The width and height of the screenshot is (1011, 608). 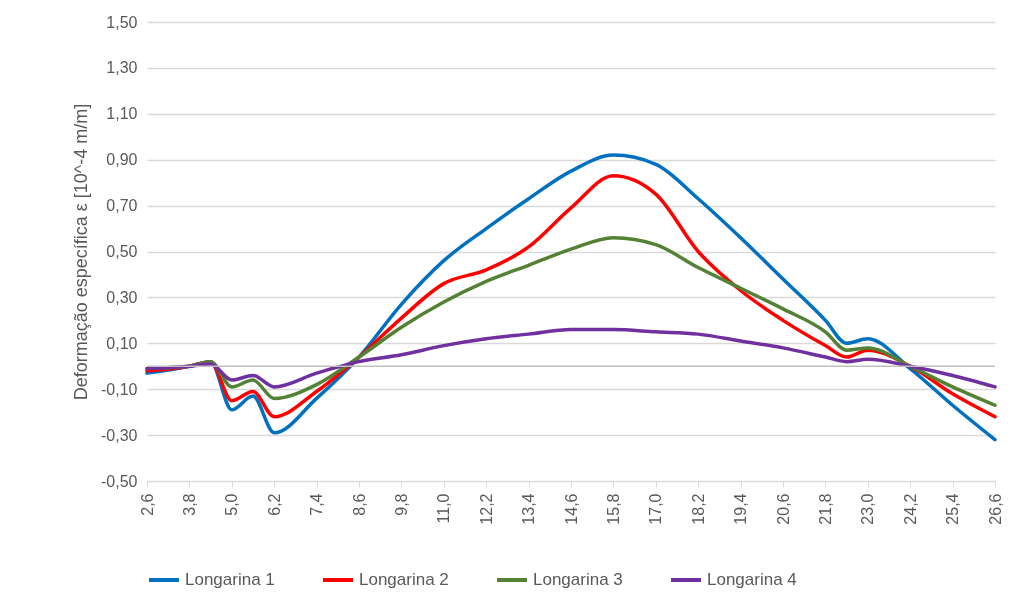 What do you see at coordinates (868, 509) in the screenshot?
I see `x-tick-label: 23,0` at bounding box center [868, 509].